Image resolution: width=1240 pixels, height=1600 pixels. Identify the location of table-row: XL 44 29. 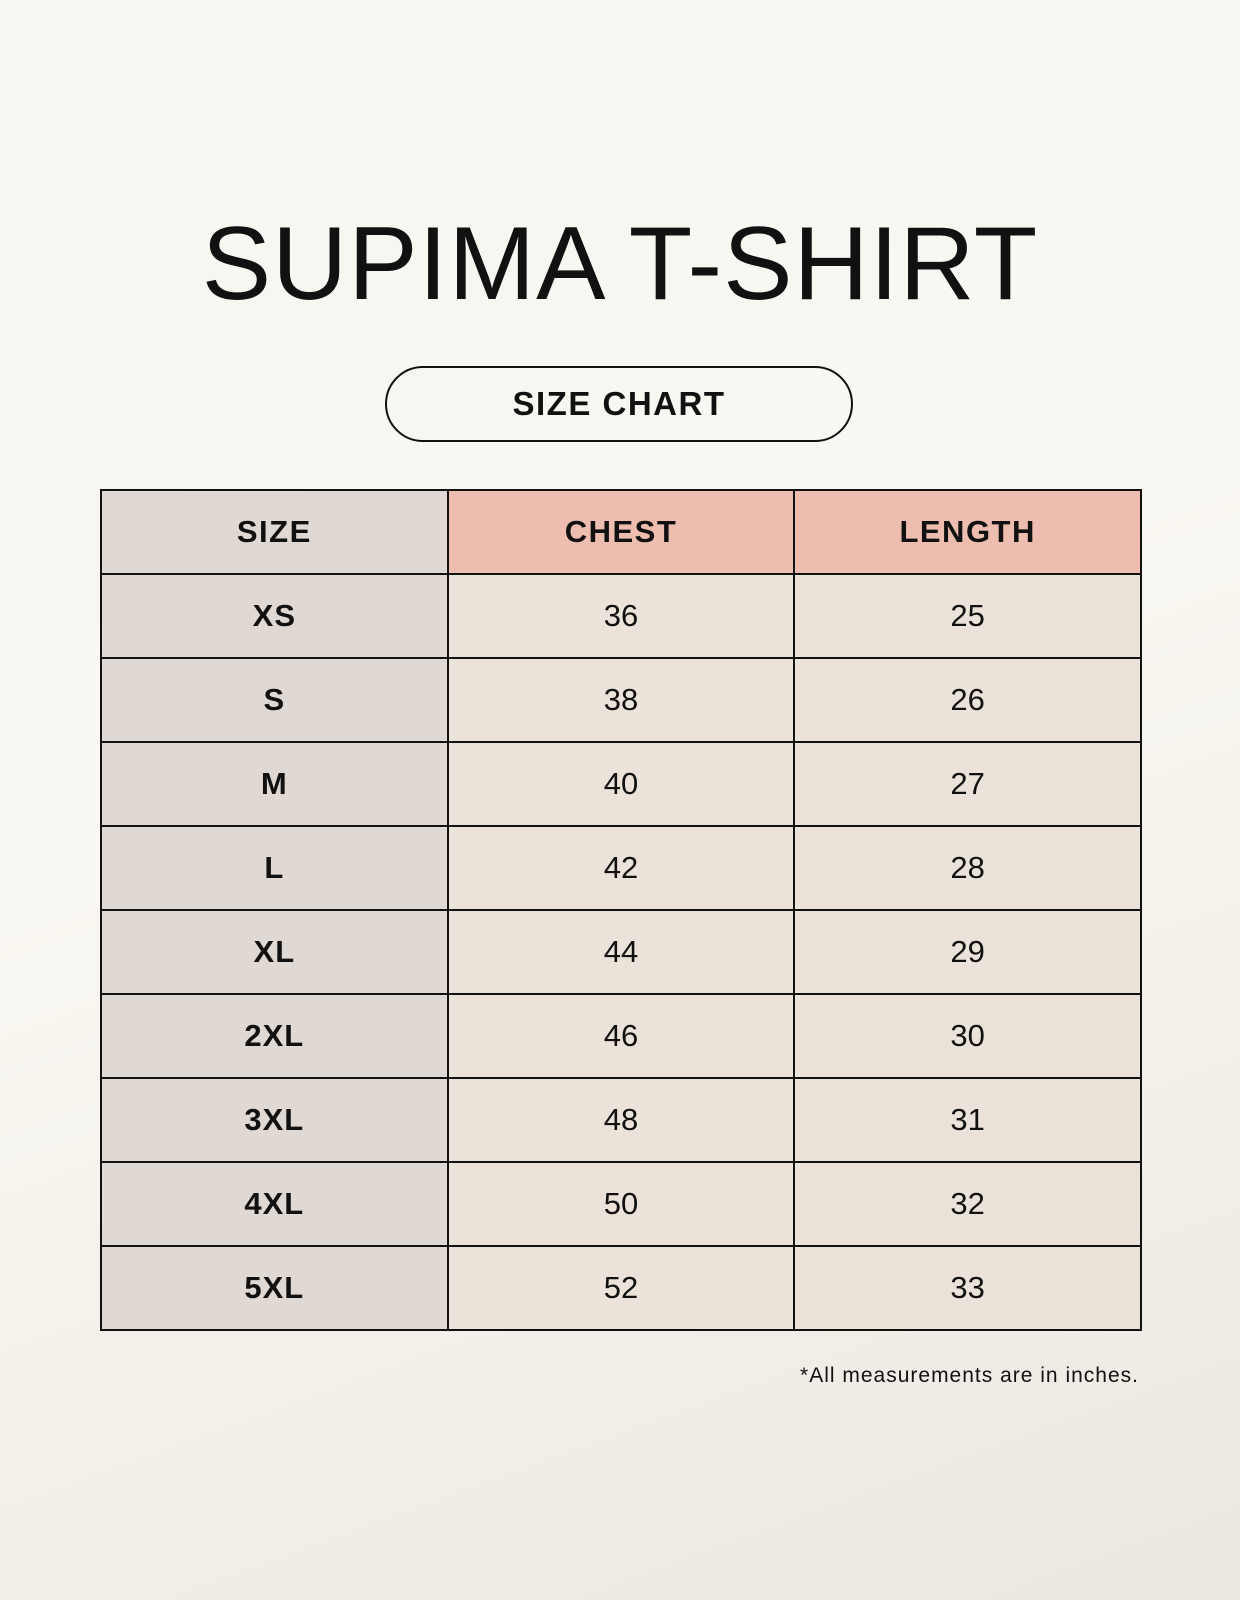
(621, 952).